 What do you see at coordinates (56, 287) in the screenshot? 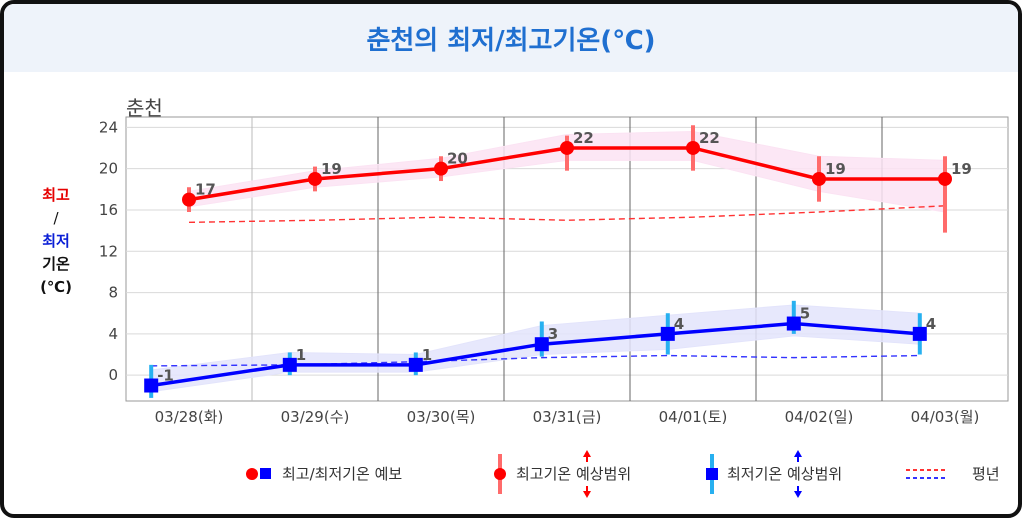
I see `y-axis-label-unit: (℃)` at bounding box center [56, 287].